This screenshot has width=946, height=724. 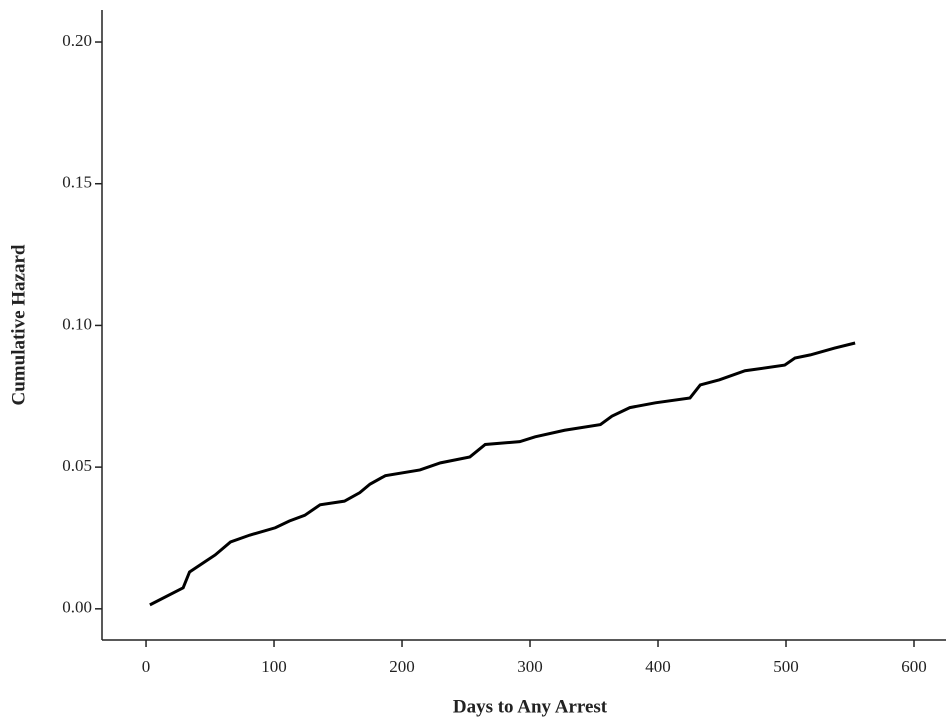 I want to click on x-tick-label: 500, so click(x=786, y=666).